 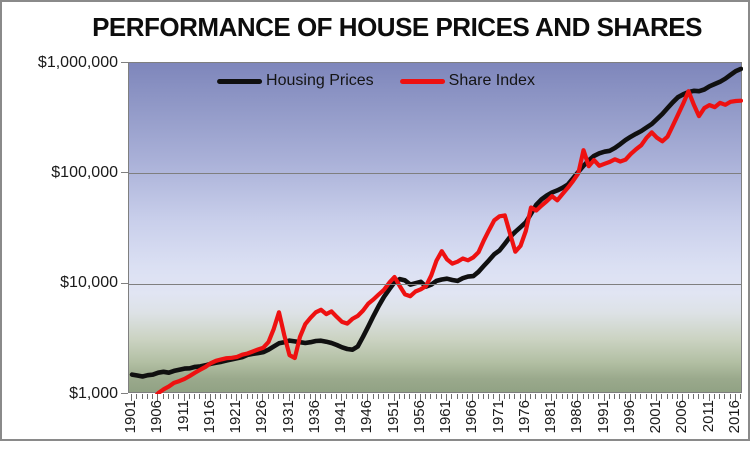 I want to click on x-axis-label: 1981, so click(x=550, y=417).